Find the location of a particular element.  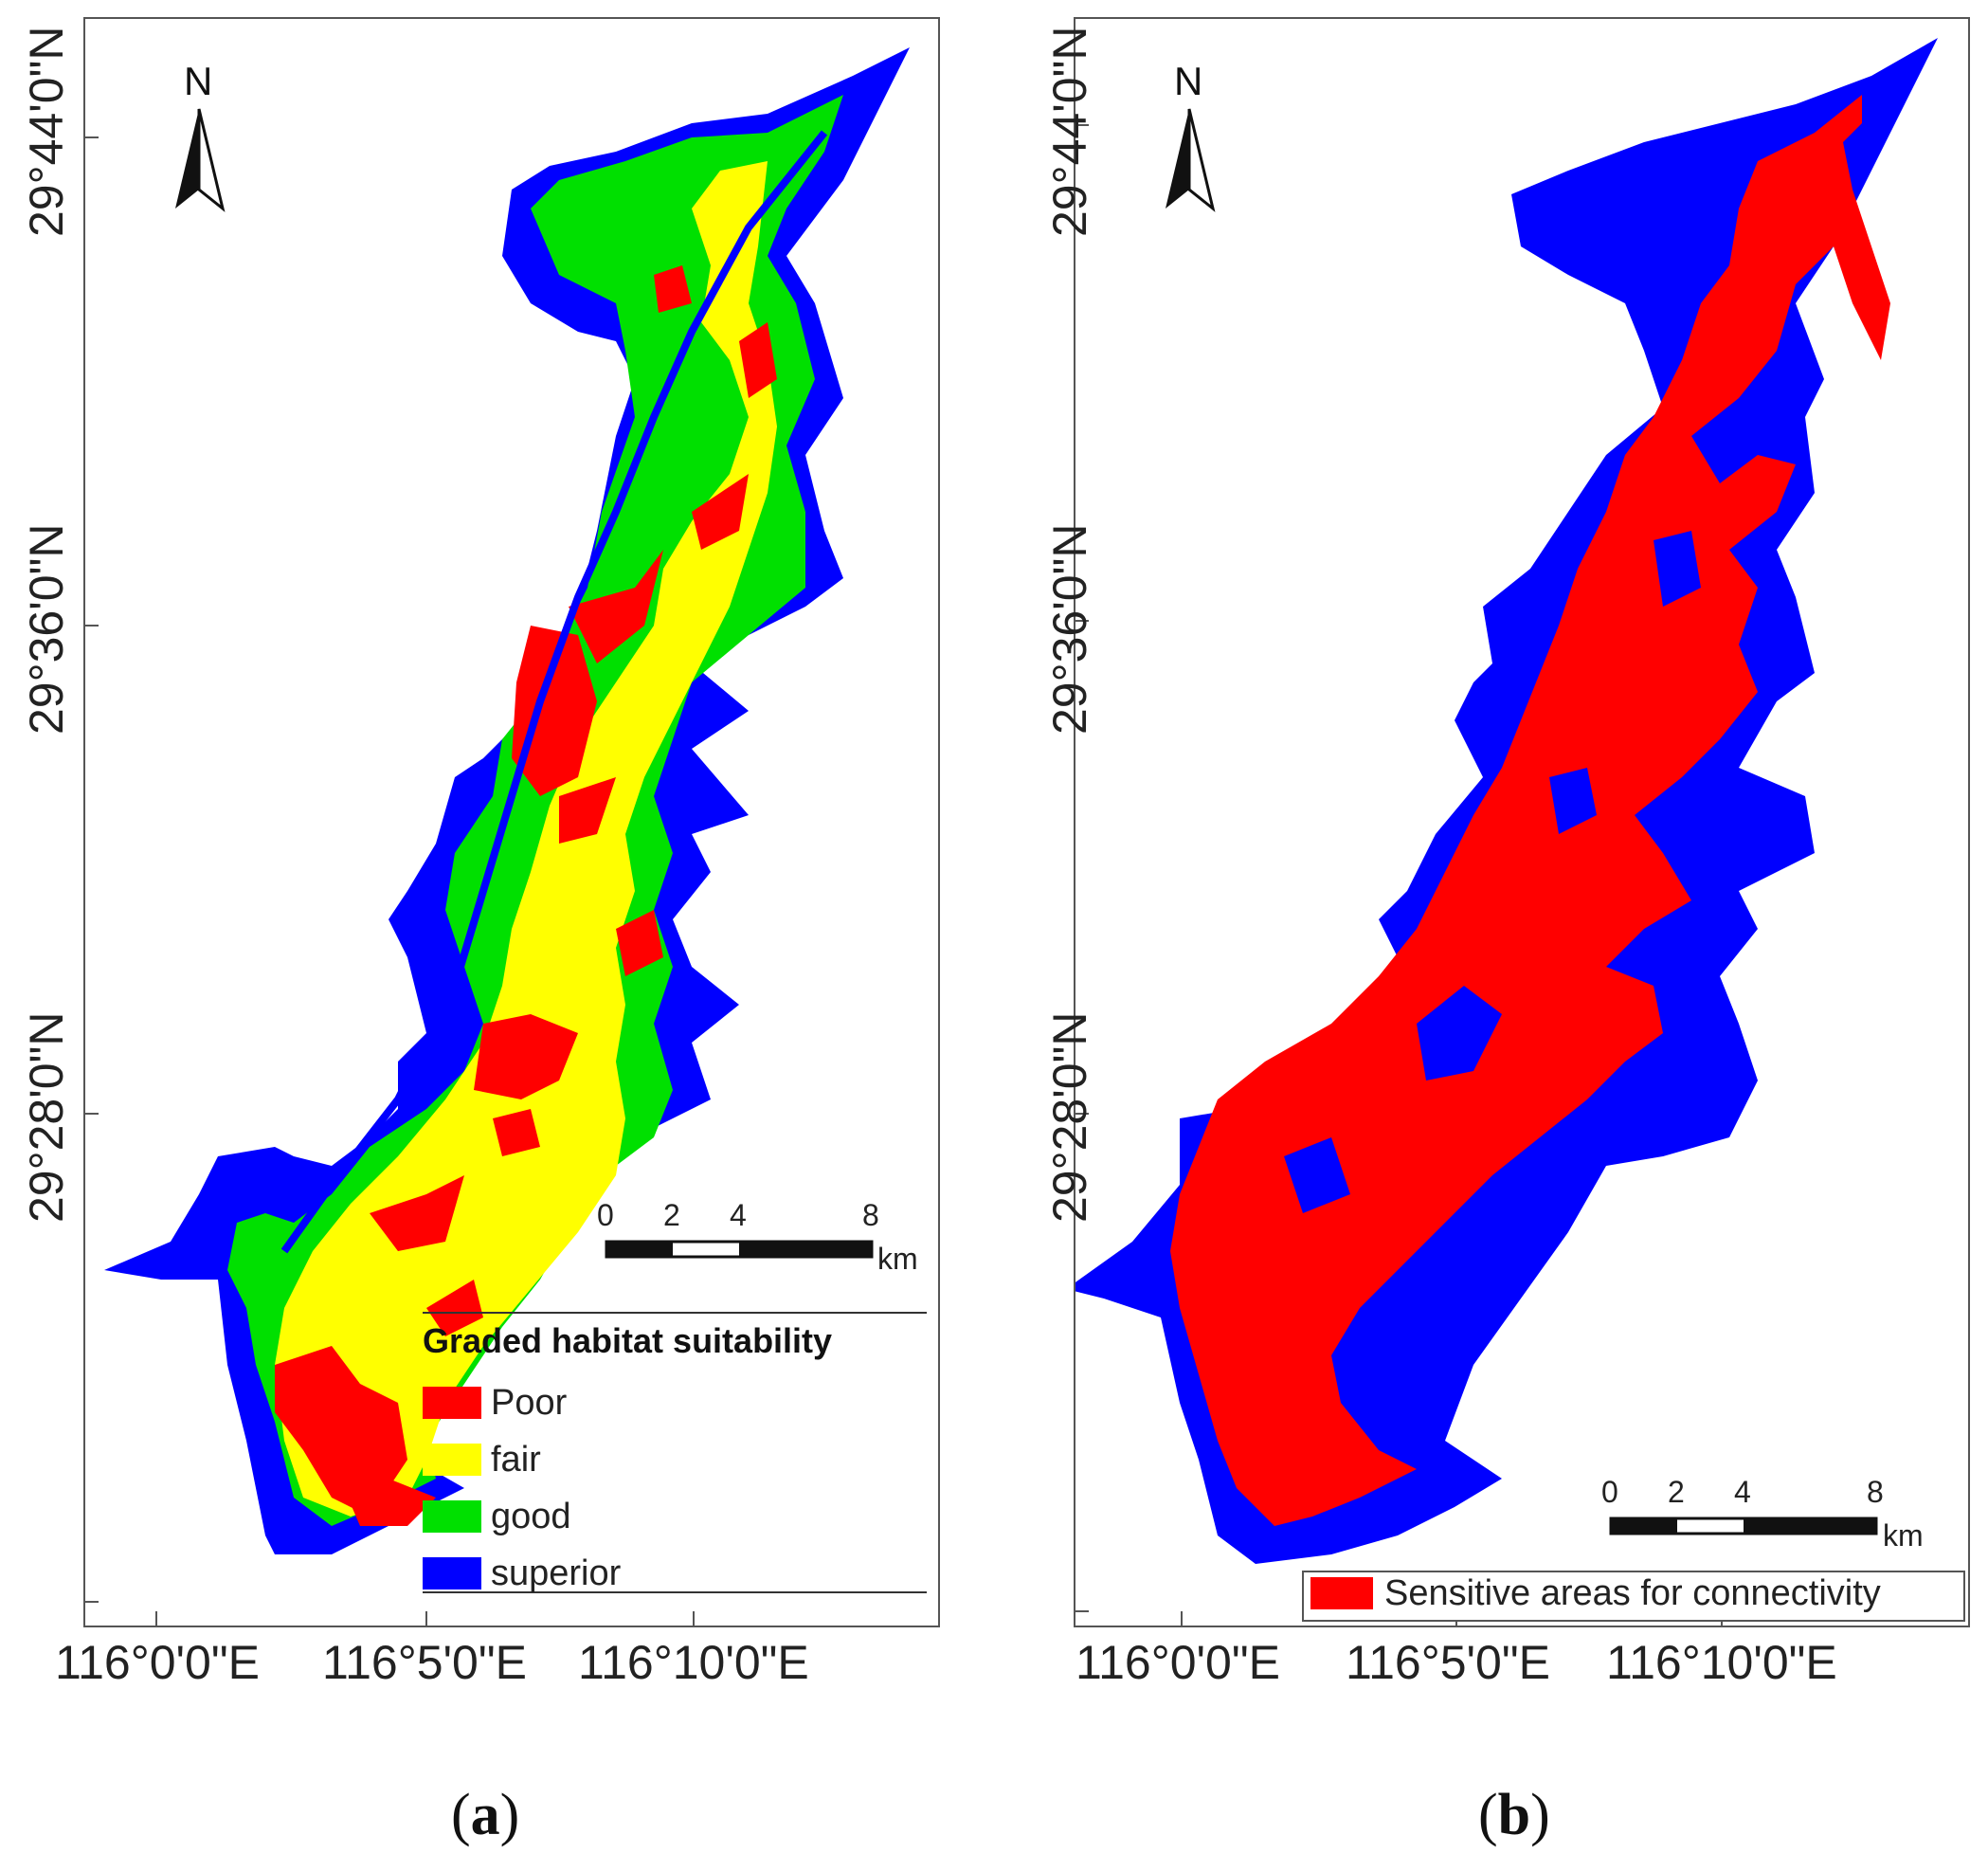

caption-a-letter: a is located at coordinates (485, 1815).